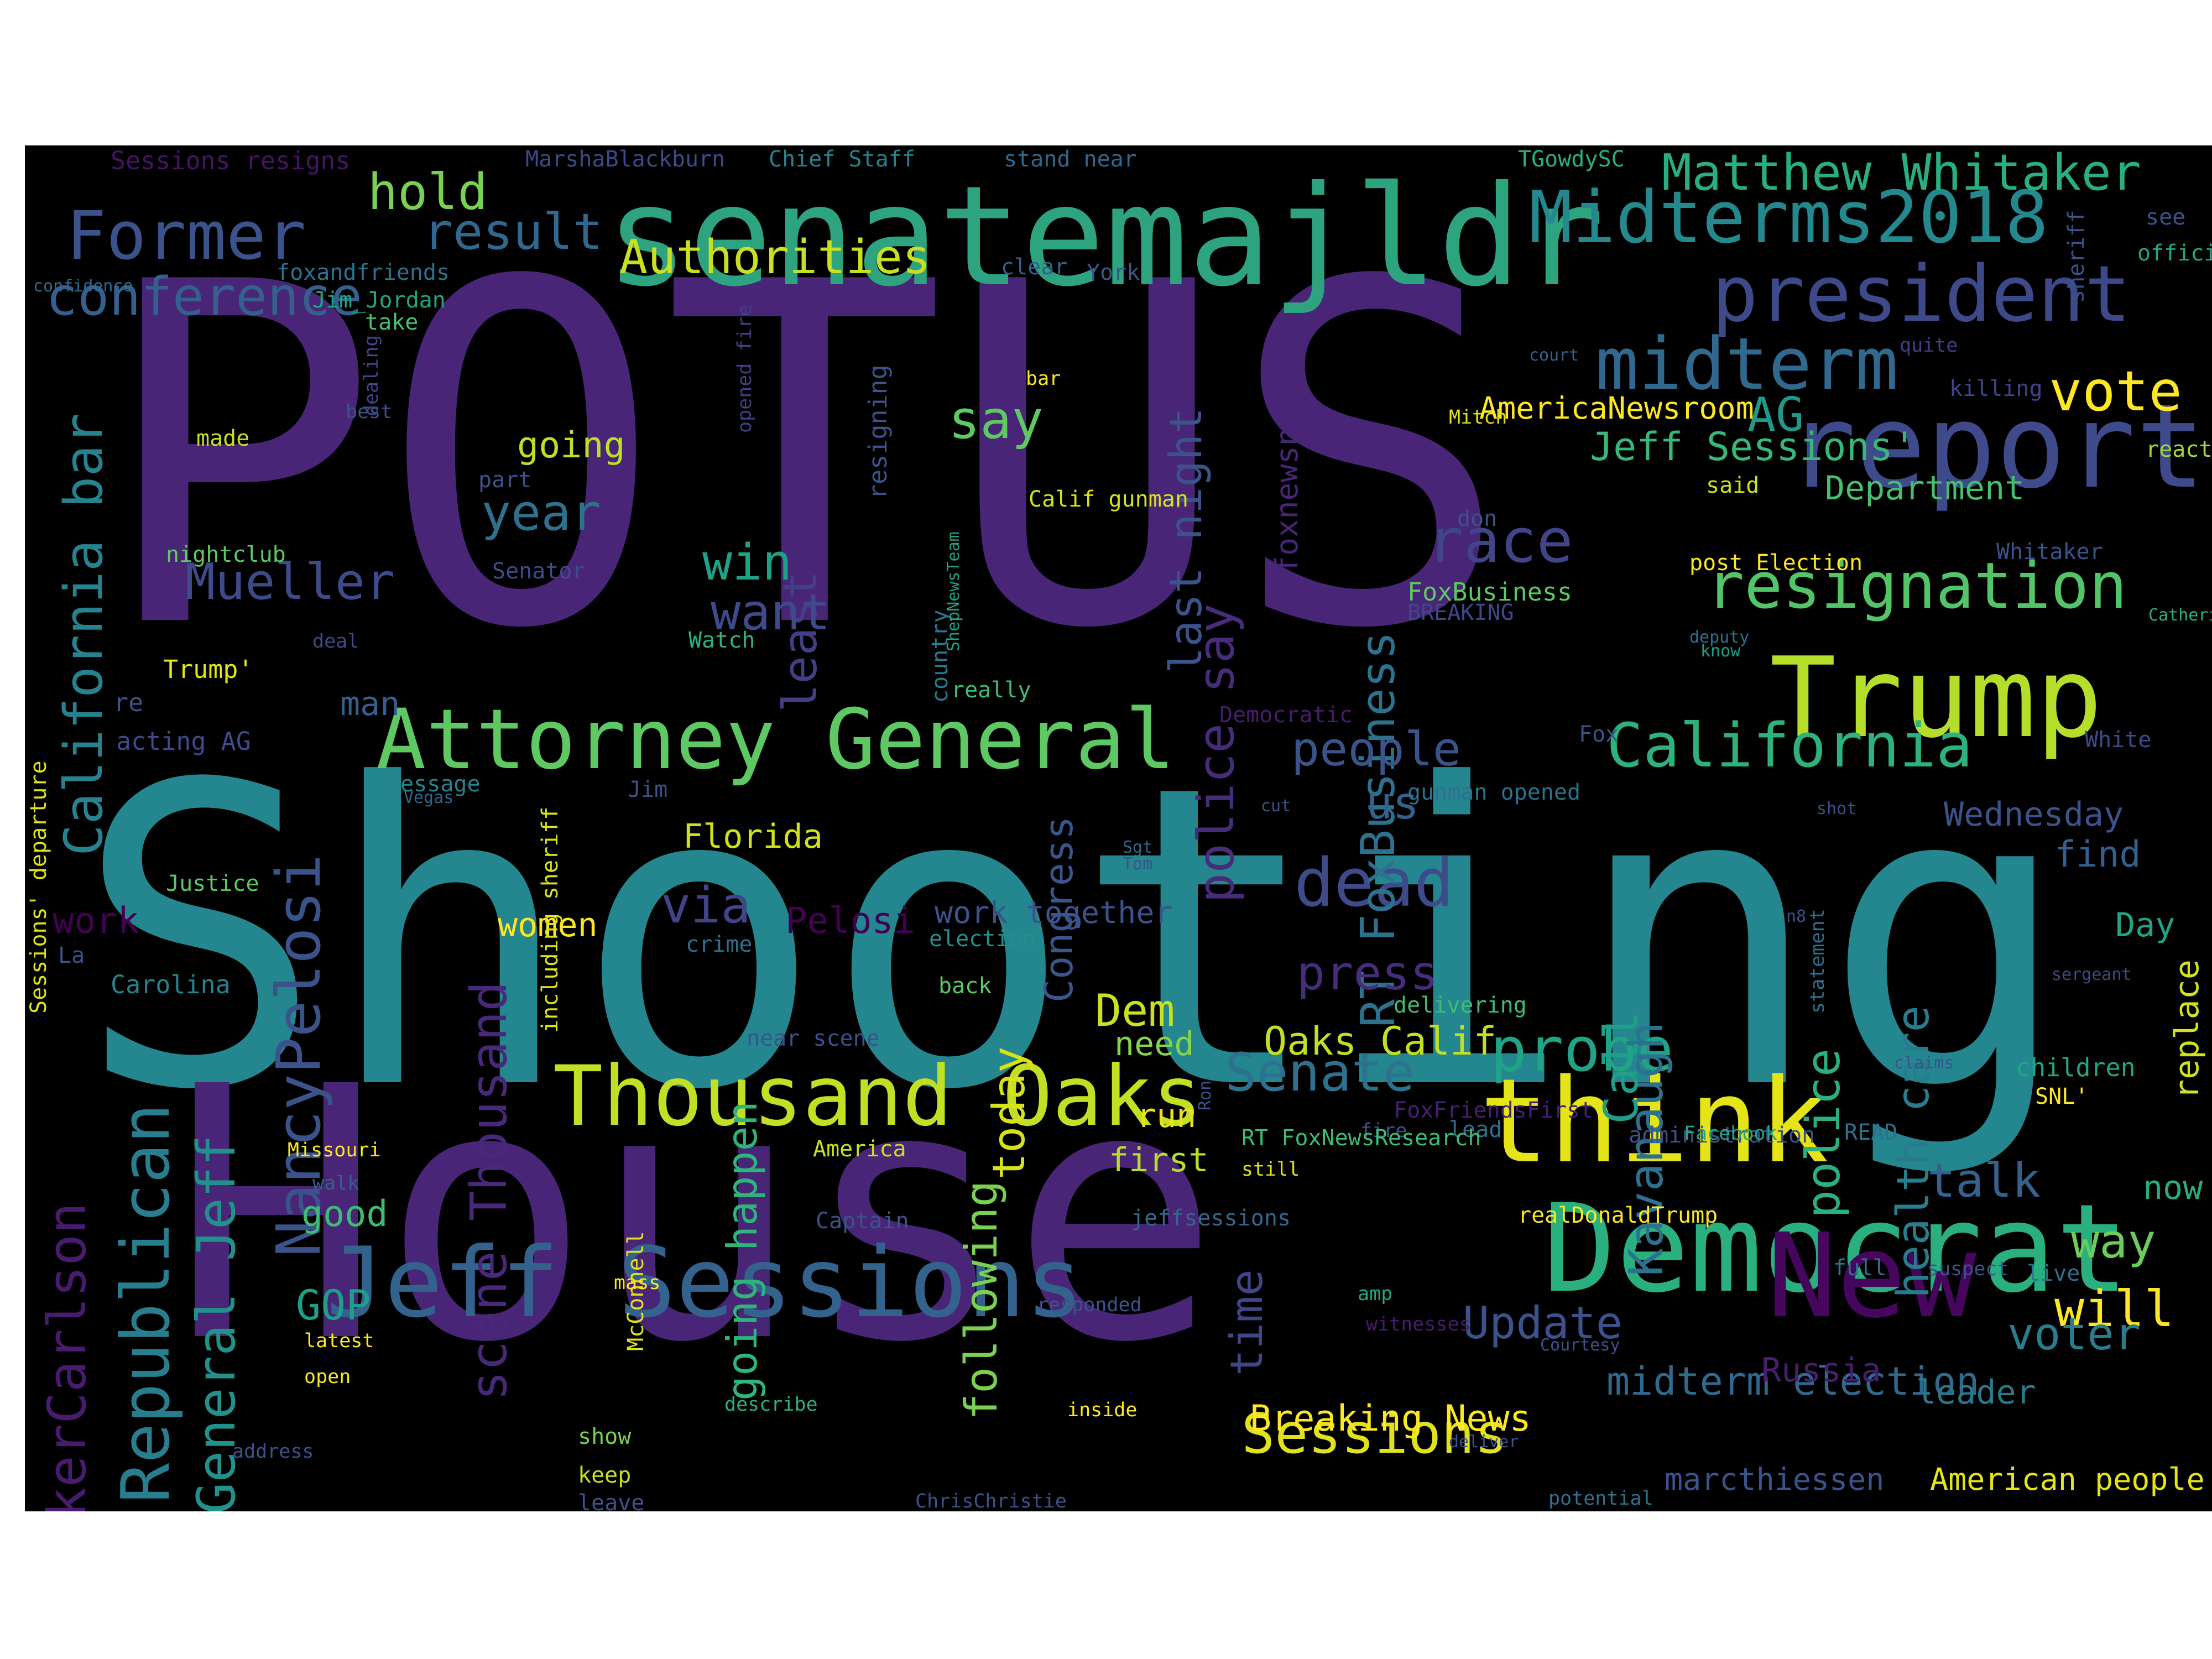  Describe the element at coordinates (1391, 1419) in the screenshot. I see `word: Breaking News` at that location.